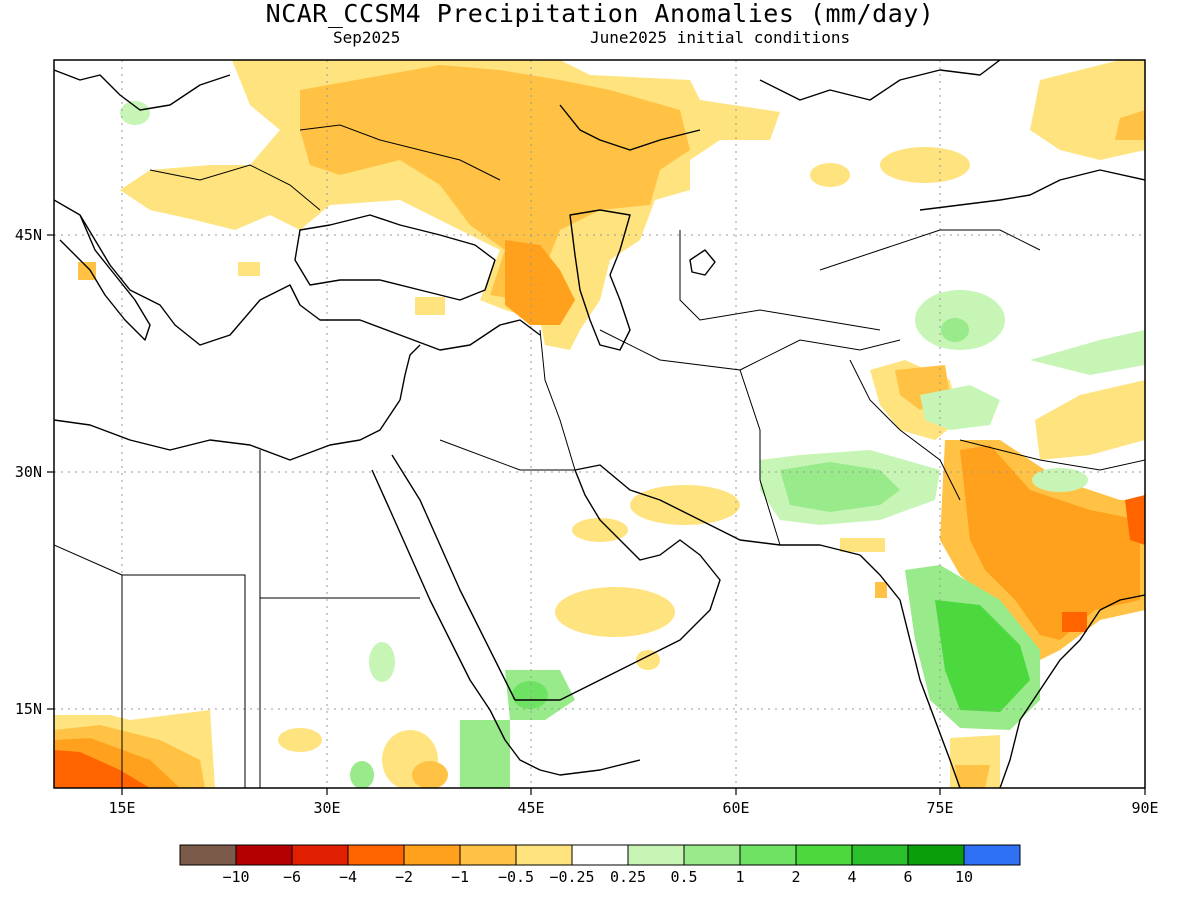 The height and width of the screenshot is (900, 1200). Describe the element at coordinates (404, 877) in the screenshot. I see `legend-label: −2` at that location.